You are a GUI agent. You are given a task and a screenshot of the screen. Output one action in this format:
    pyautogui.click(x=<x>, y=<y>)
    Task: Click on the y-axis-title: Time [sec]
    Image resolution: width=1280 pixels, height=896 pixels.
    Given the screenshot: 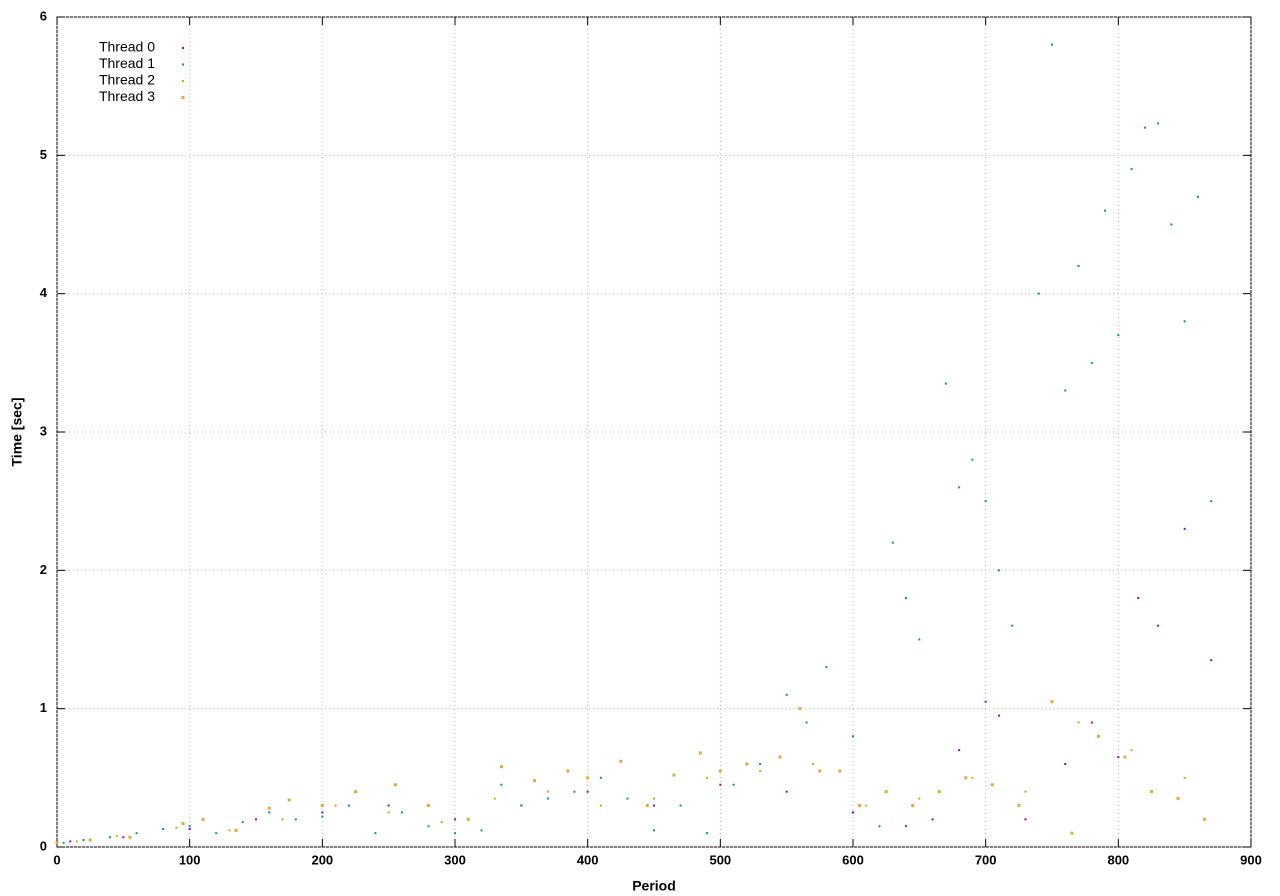 What is the action you would take?
    pyautogui.click(x=17, y=432)
    